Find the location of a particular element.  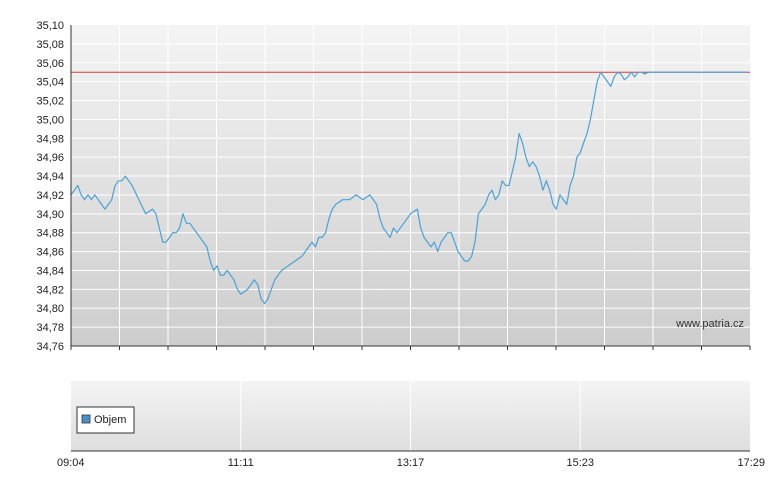

y-tick-label: 34,98 is located at coordinates (50, 139).